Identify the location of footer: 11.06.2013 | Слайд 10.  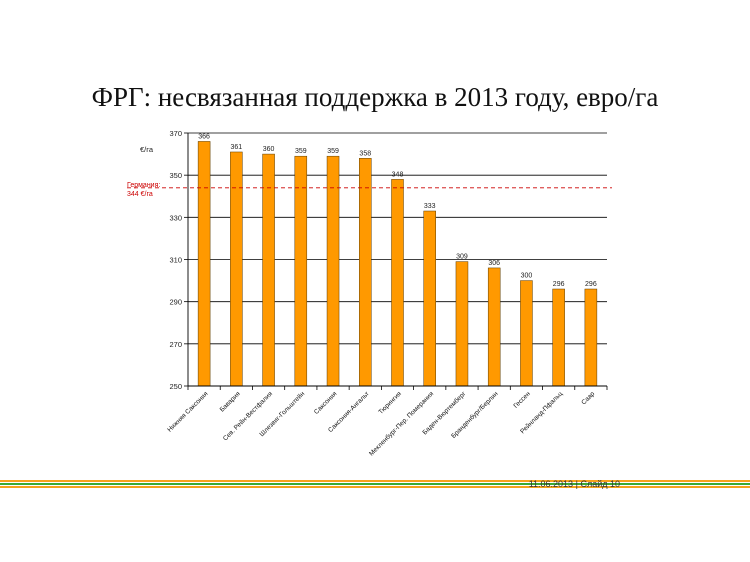
(574, 484).